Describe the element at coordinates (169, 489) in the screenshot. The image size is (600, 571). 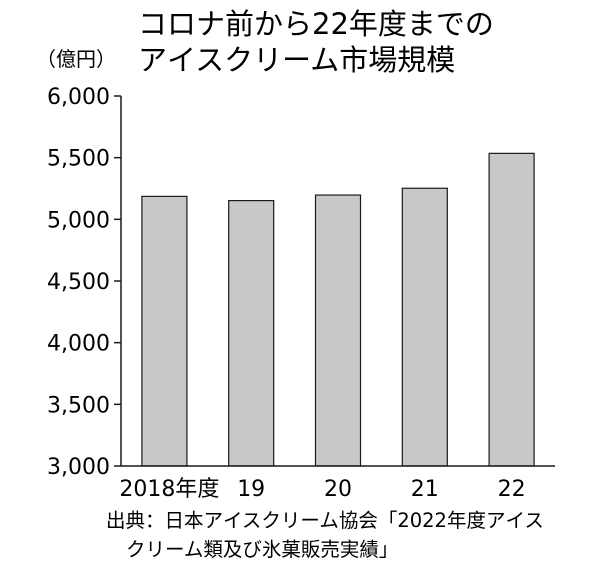
I see `x-tick-label: 2018年度` at that location.